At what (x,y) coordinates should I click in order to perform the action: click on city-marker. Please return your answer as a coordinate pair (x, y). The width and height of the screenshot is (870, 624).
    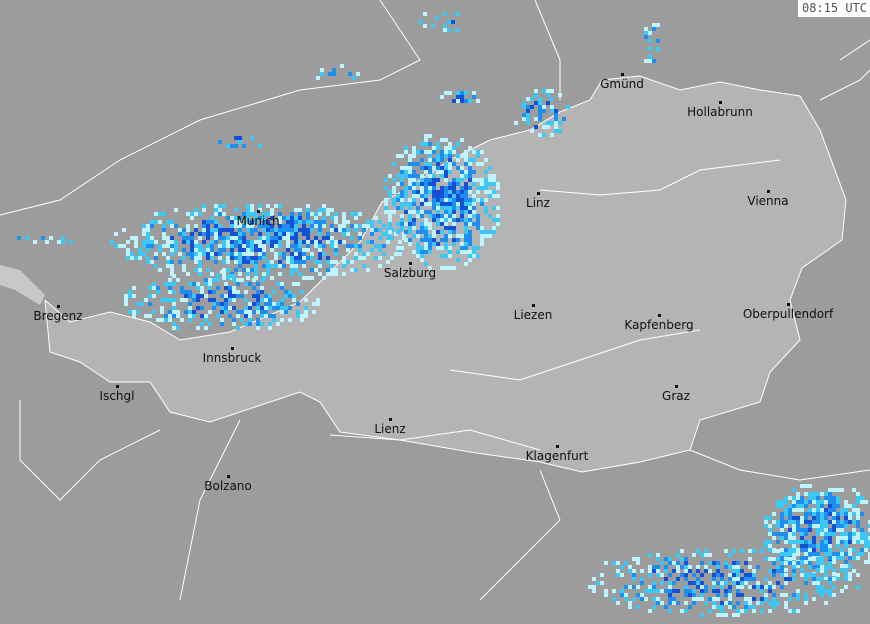
    Looking at the image, I should click on (58, 306).